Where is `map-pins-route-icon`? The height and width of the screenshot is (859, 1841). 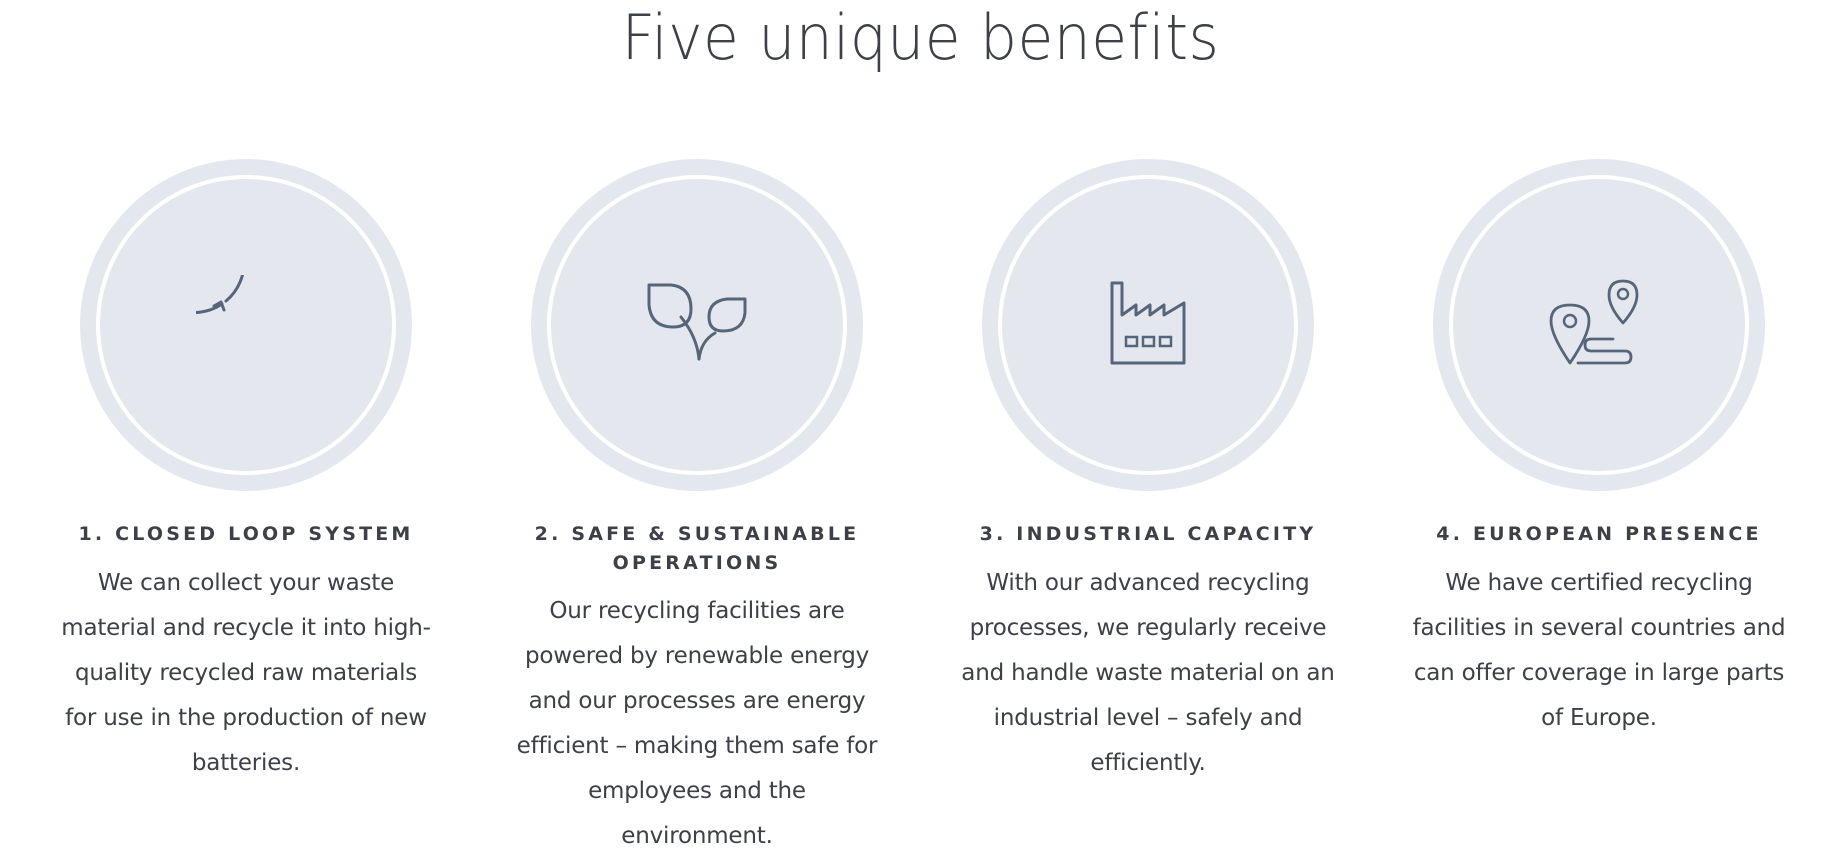
map-pins-route-icon is located at coordinates (1594, 322).